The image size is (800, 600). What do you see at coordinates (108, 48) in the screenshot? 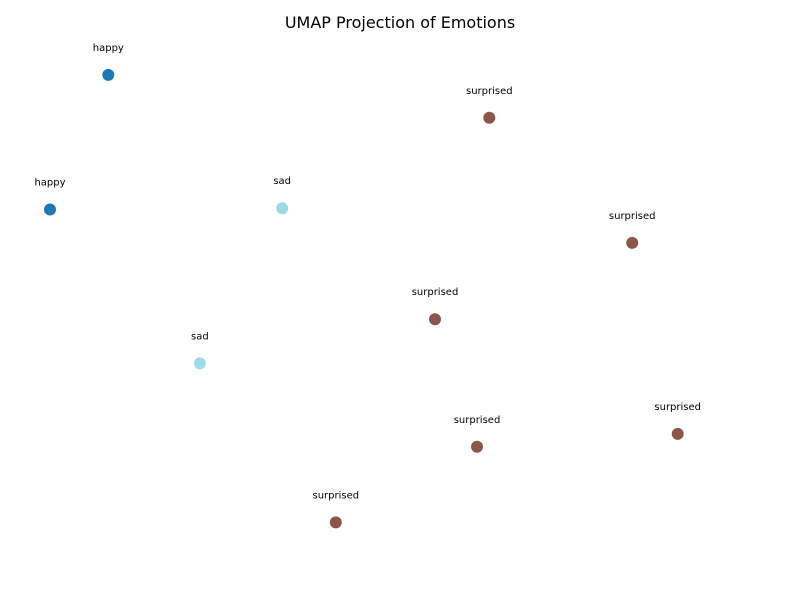
I see `point-label-0: happy` at bounding box center [108, 48].